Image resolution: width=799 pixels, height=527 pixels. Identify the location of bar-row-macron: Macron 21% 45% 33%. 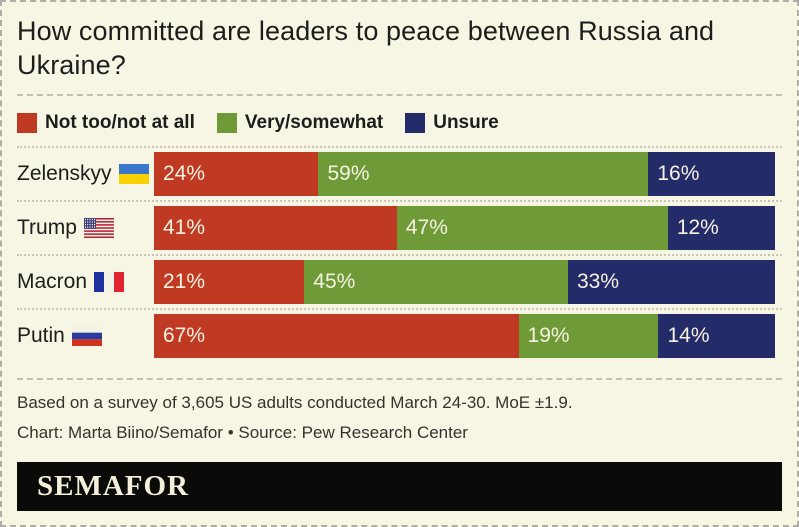
(399, 281).